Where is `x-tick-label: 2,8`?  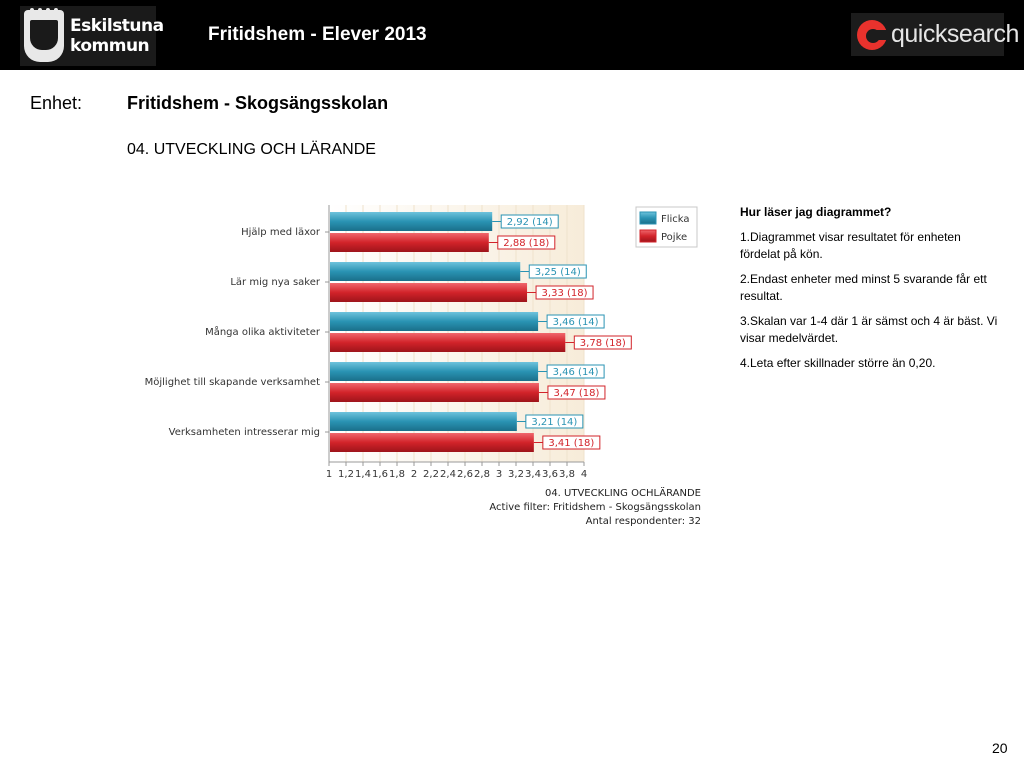
x-tick-label: 2,8 is located at coordinates (482, 474).